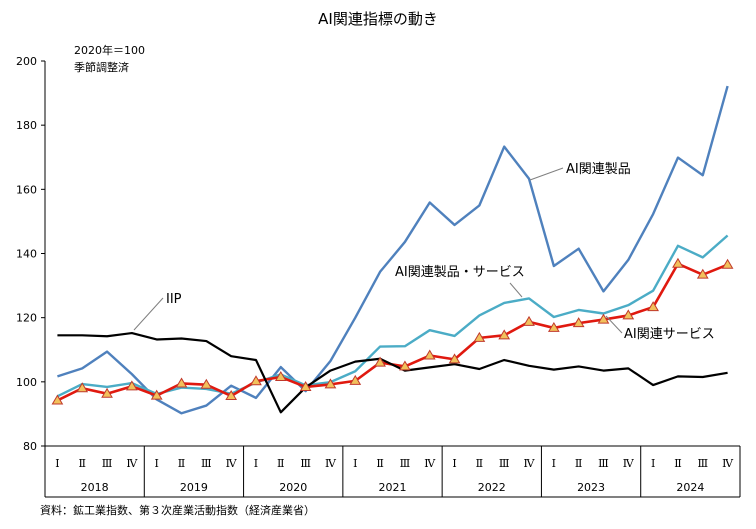 The height and width of the screenshot is (529, 756). What do you see at coordinates (177, 510) in the screenshot?
I see `source-note: 資料：鉱工業指数、第３次産業活動指数（経済産業省）` at bounding box center [177, 510].